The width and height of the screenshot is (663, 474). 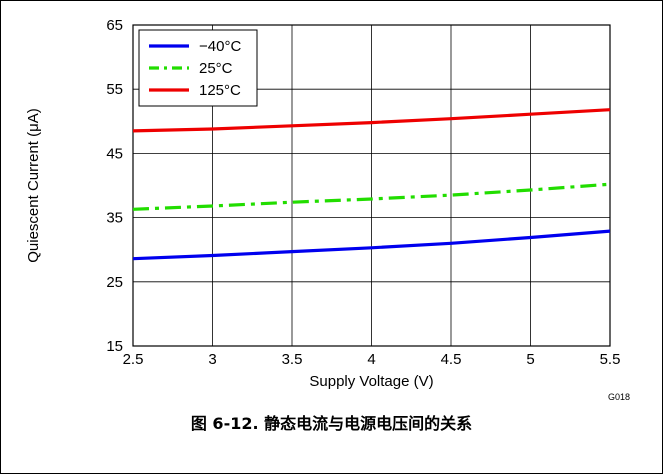 What do you see at coordinates (114, 25) in the screenshot?
I see `y-tick-label: 65` at bounding box center [114, 25].